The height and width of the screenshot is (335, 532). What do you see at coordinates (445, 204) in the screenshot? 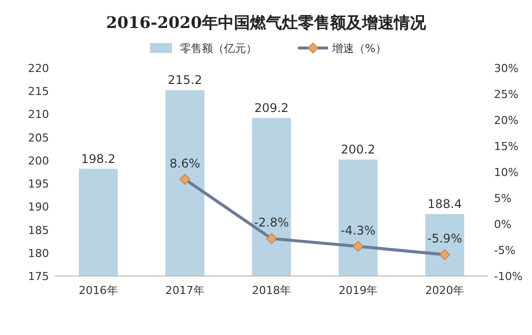
I see `data-label: 188.4` at bounding box center [445, 204].